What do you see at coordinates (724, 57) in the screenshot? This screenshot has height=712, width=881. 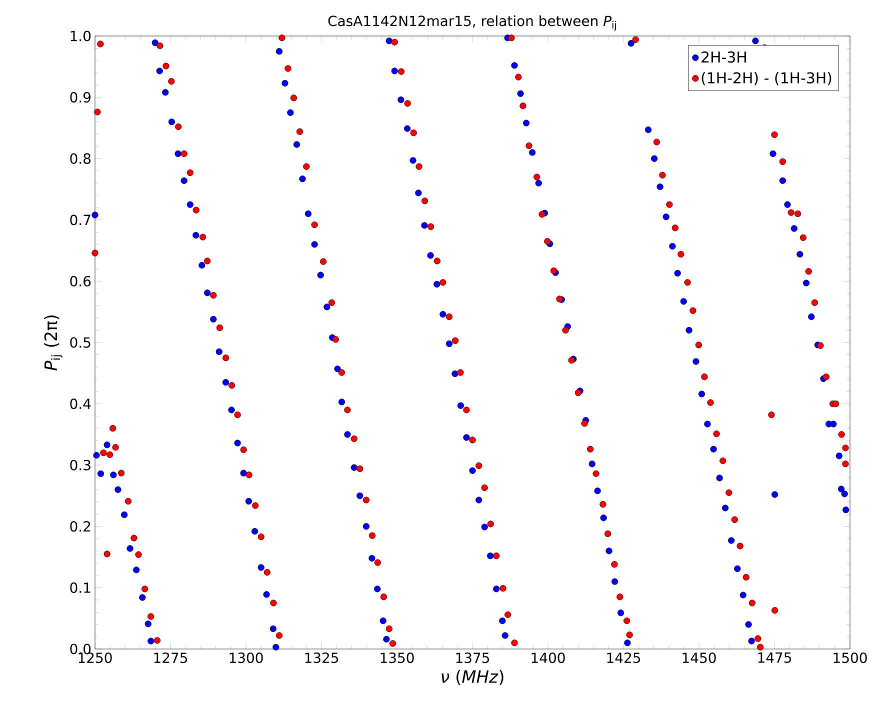 I see `legend-label: 2H-3H` at bounding box center [724, 57].